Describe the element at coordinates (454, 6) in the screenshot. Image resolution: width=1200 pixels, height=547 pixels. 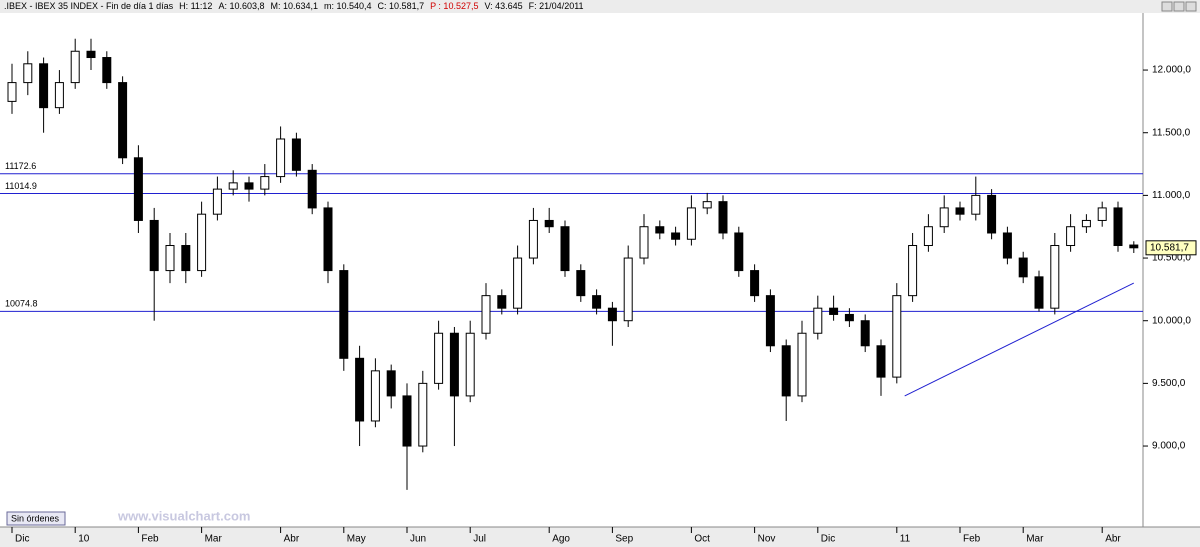
I see `header-field: P : 10.527,5` at that location.